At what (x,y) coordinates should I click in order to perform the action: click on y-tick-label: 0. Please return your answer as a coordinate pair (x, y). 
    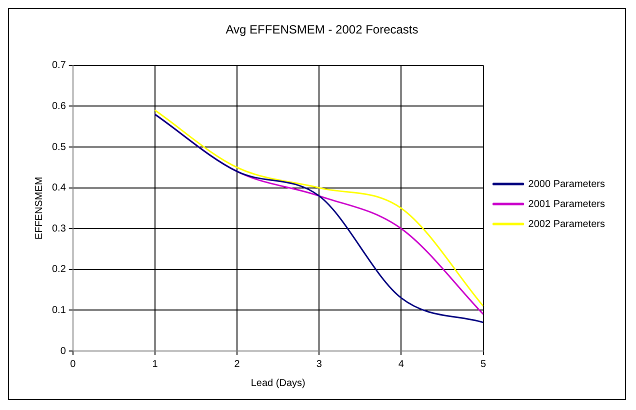
    Looking at the image, I should click on (63, 351).